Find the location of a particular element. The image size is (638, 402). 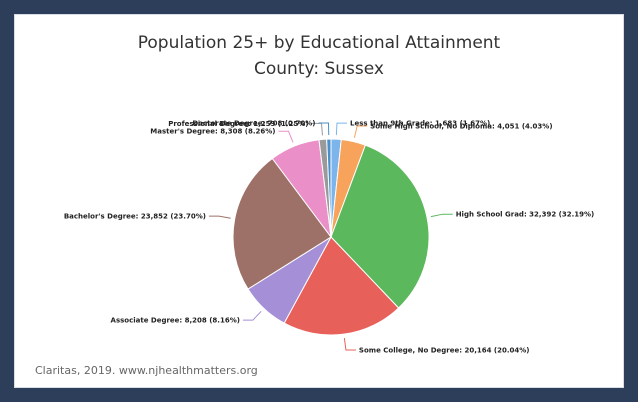

chart-subtitle: County: Sussex is located at coordinates (319, 69).